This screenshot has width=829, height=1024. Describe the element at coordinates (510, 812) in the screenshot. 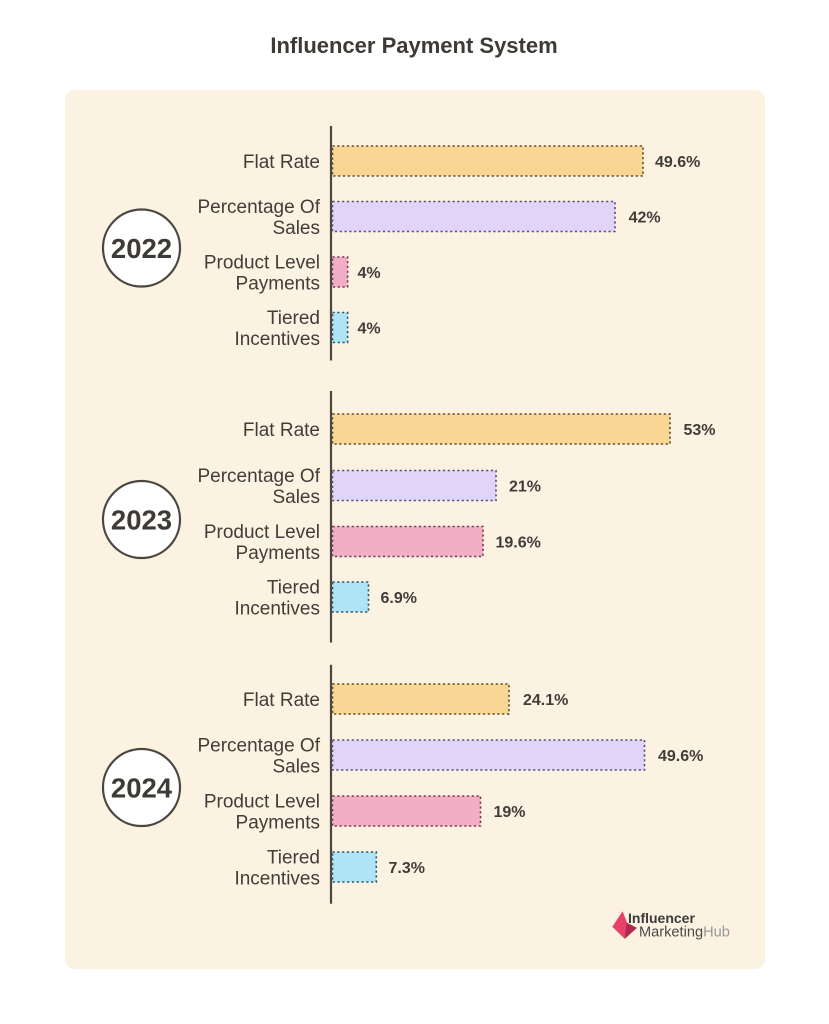

I see `svg-text: 19%` at that location.